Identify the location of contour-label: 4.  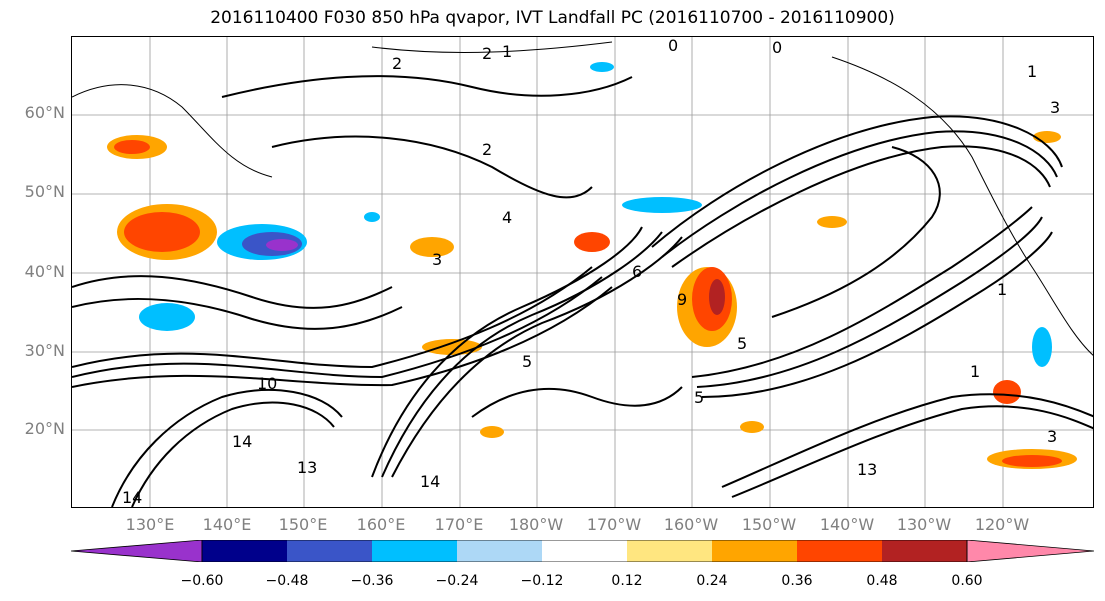
(507, 217).